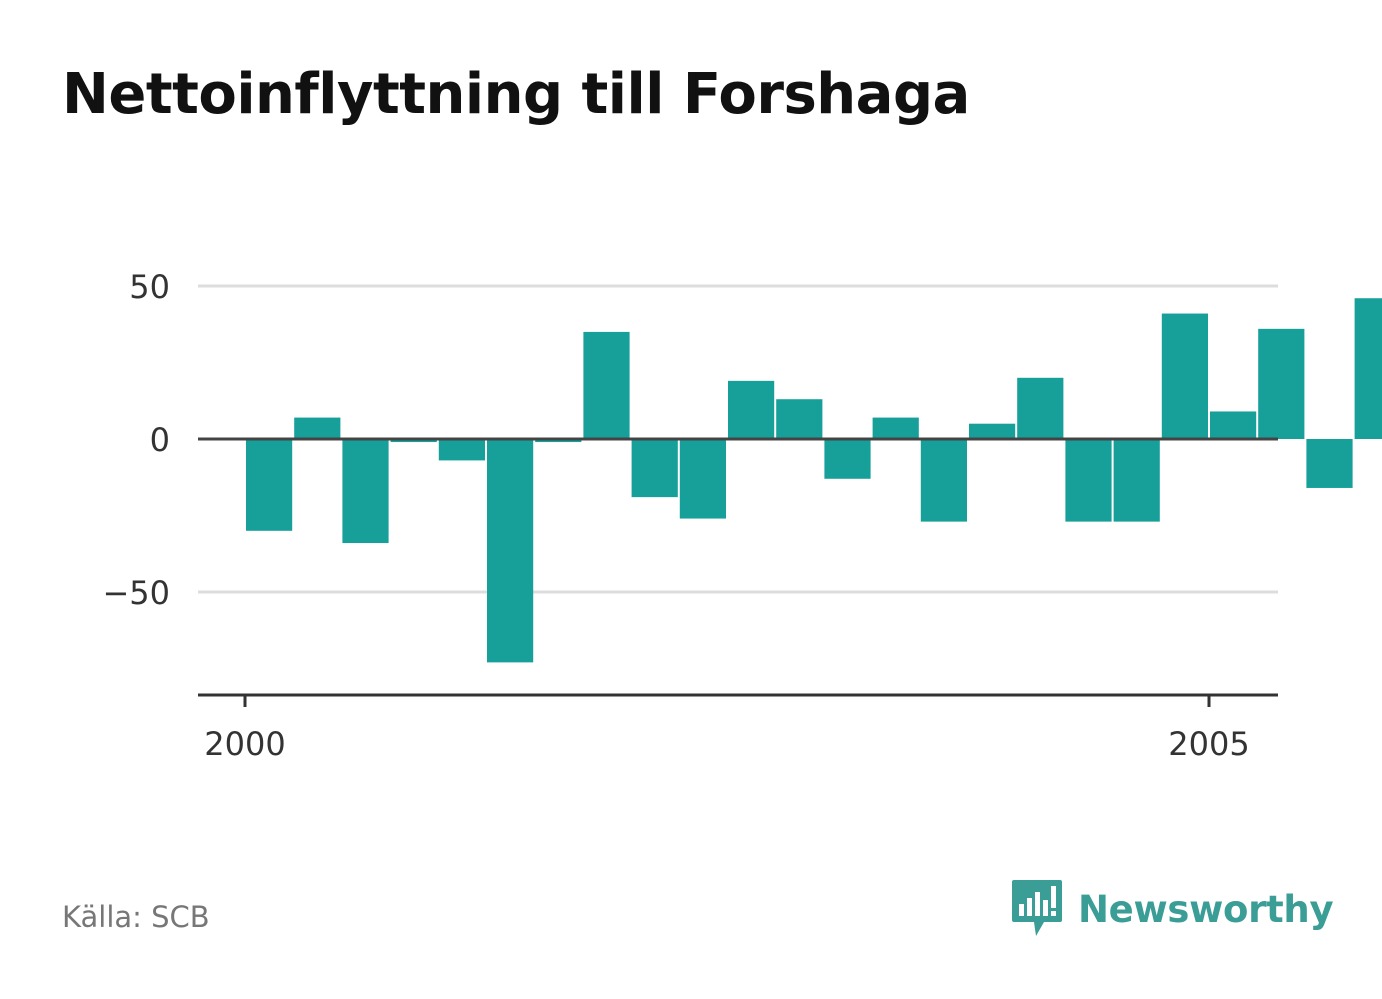 The image size is (1382, 999). Describe the element at coordinates (1037, 908) in the screenshot. I see `newsworthy-logo-icon` at that location.